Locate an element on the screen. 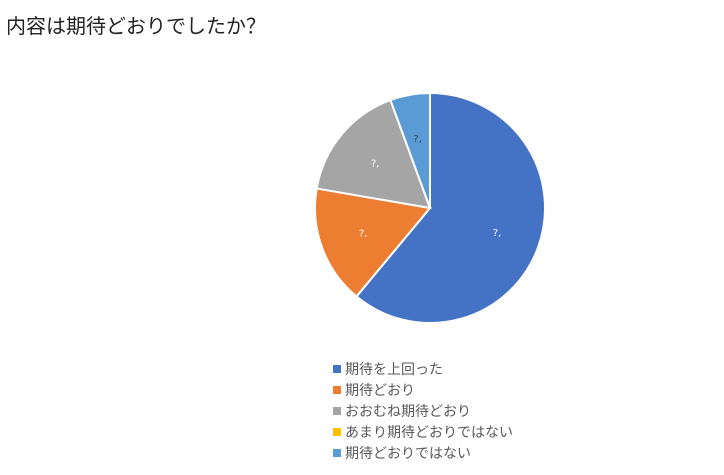  legend-item: あまり期待どおりではない is located at coordinates (423, 431).